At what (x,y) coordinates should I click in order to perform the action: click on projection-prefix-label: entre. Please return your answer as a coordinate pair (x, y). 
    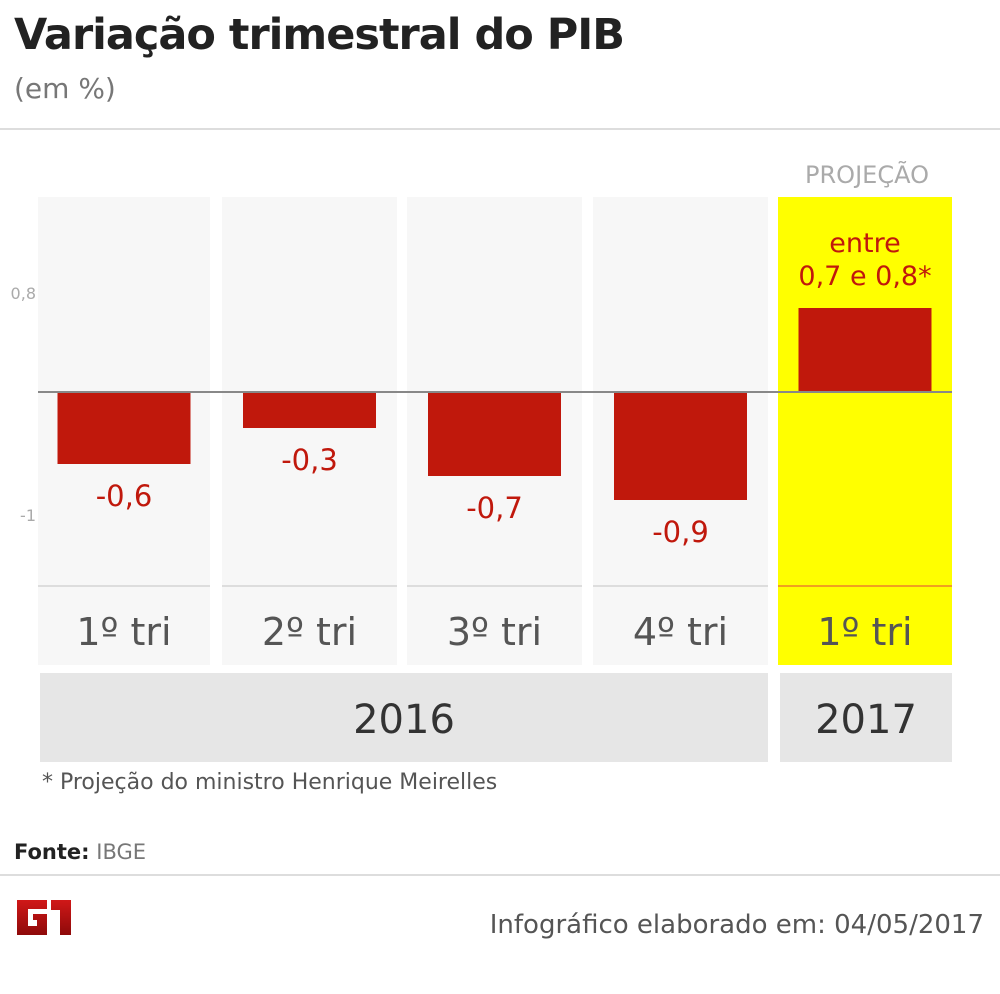
    Looking at the image, I should click on (864, 243).